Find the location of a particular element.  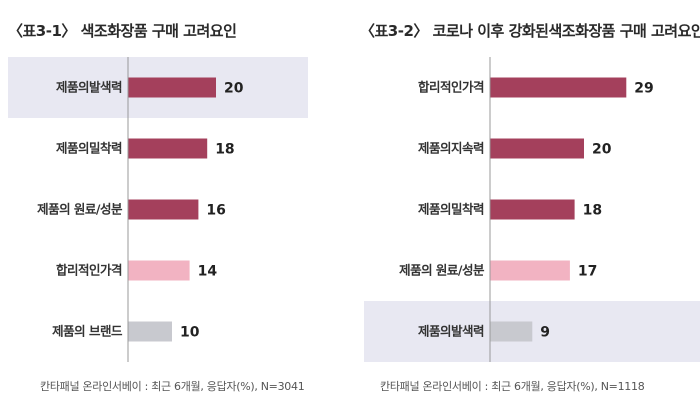

bar-row: 제품의 원료/성분 17 is located at coordinates (498, 270).